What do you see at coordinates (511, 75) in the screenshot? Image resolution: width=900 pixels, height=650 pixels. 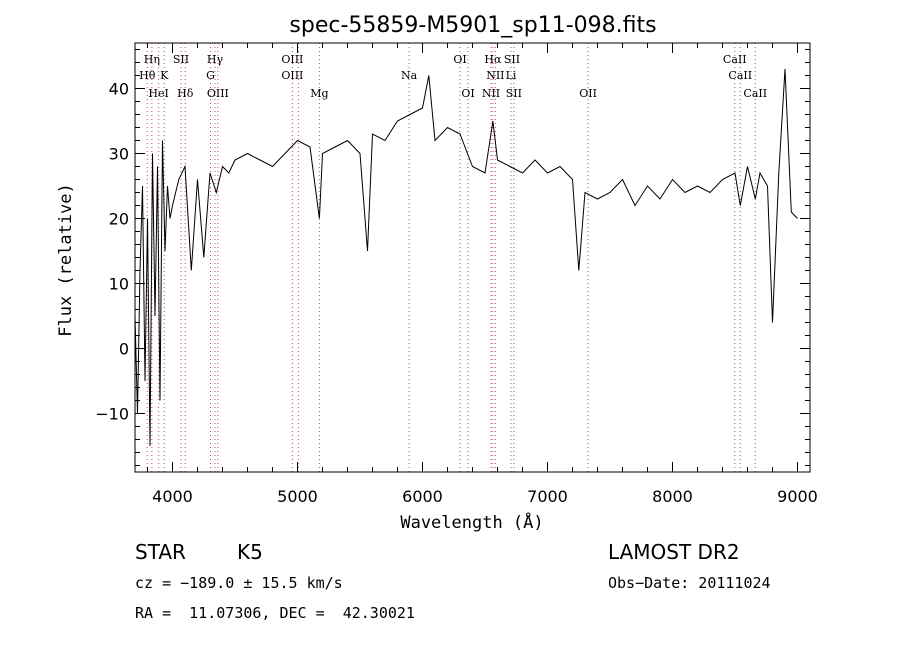 I see `line-marker-label: Li` at bounding box center [511, 75].